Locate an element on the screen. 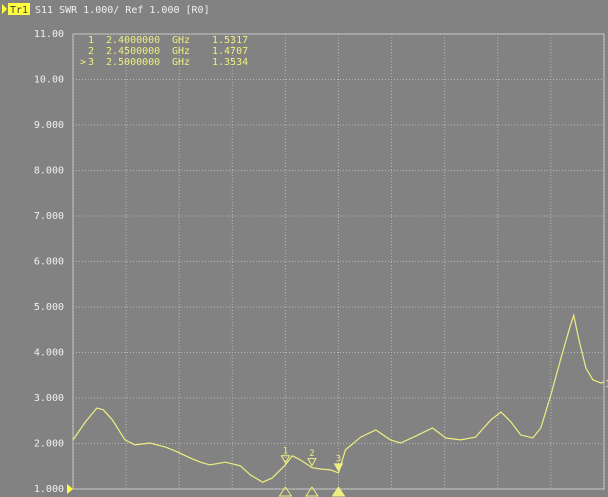 The image size is (608, 497). marker-trace-label: 3 is located at coordinates (338, 459).